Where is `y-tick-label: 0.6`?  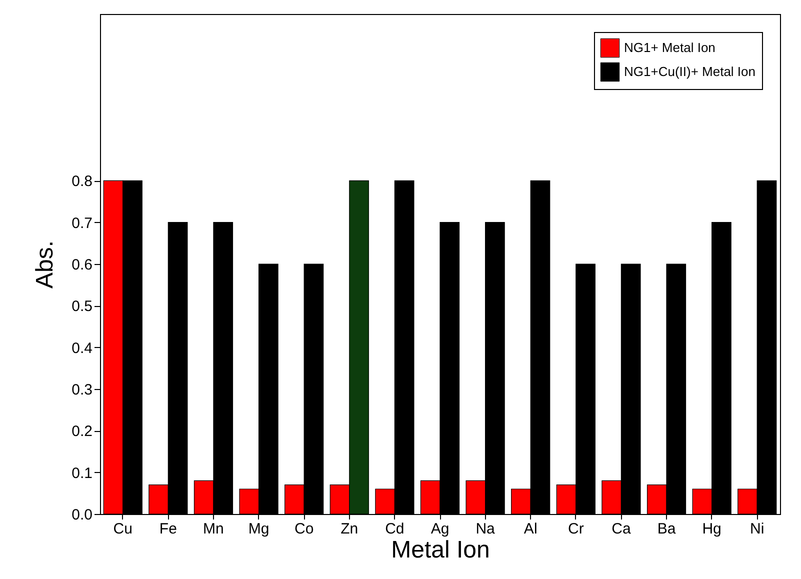
y-tick-label: 0.6 is located at coordinates (82, 265).